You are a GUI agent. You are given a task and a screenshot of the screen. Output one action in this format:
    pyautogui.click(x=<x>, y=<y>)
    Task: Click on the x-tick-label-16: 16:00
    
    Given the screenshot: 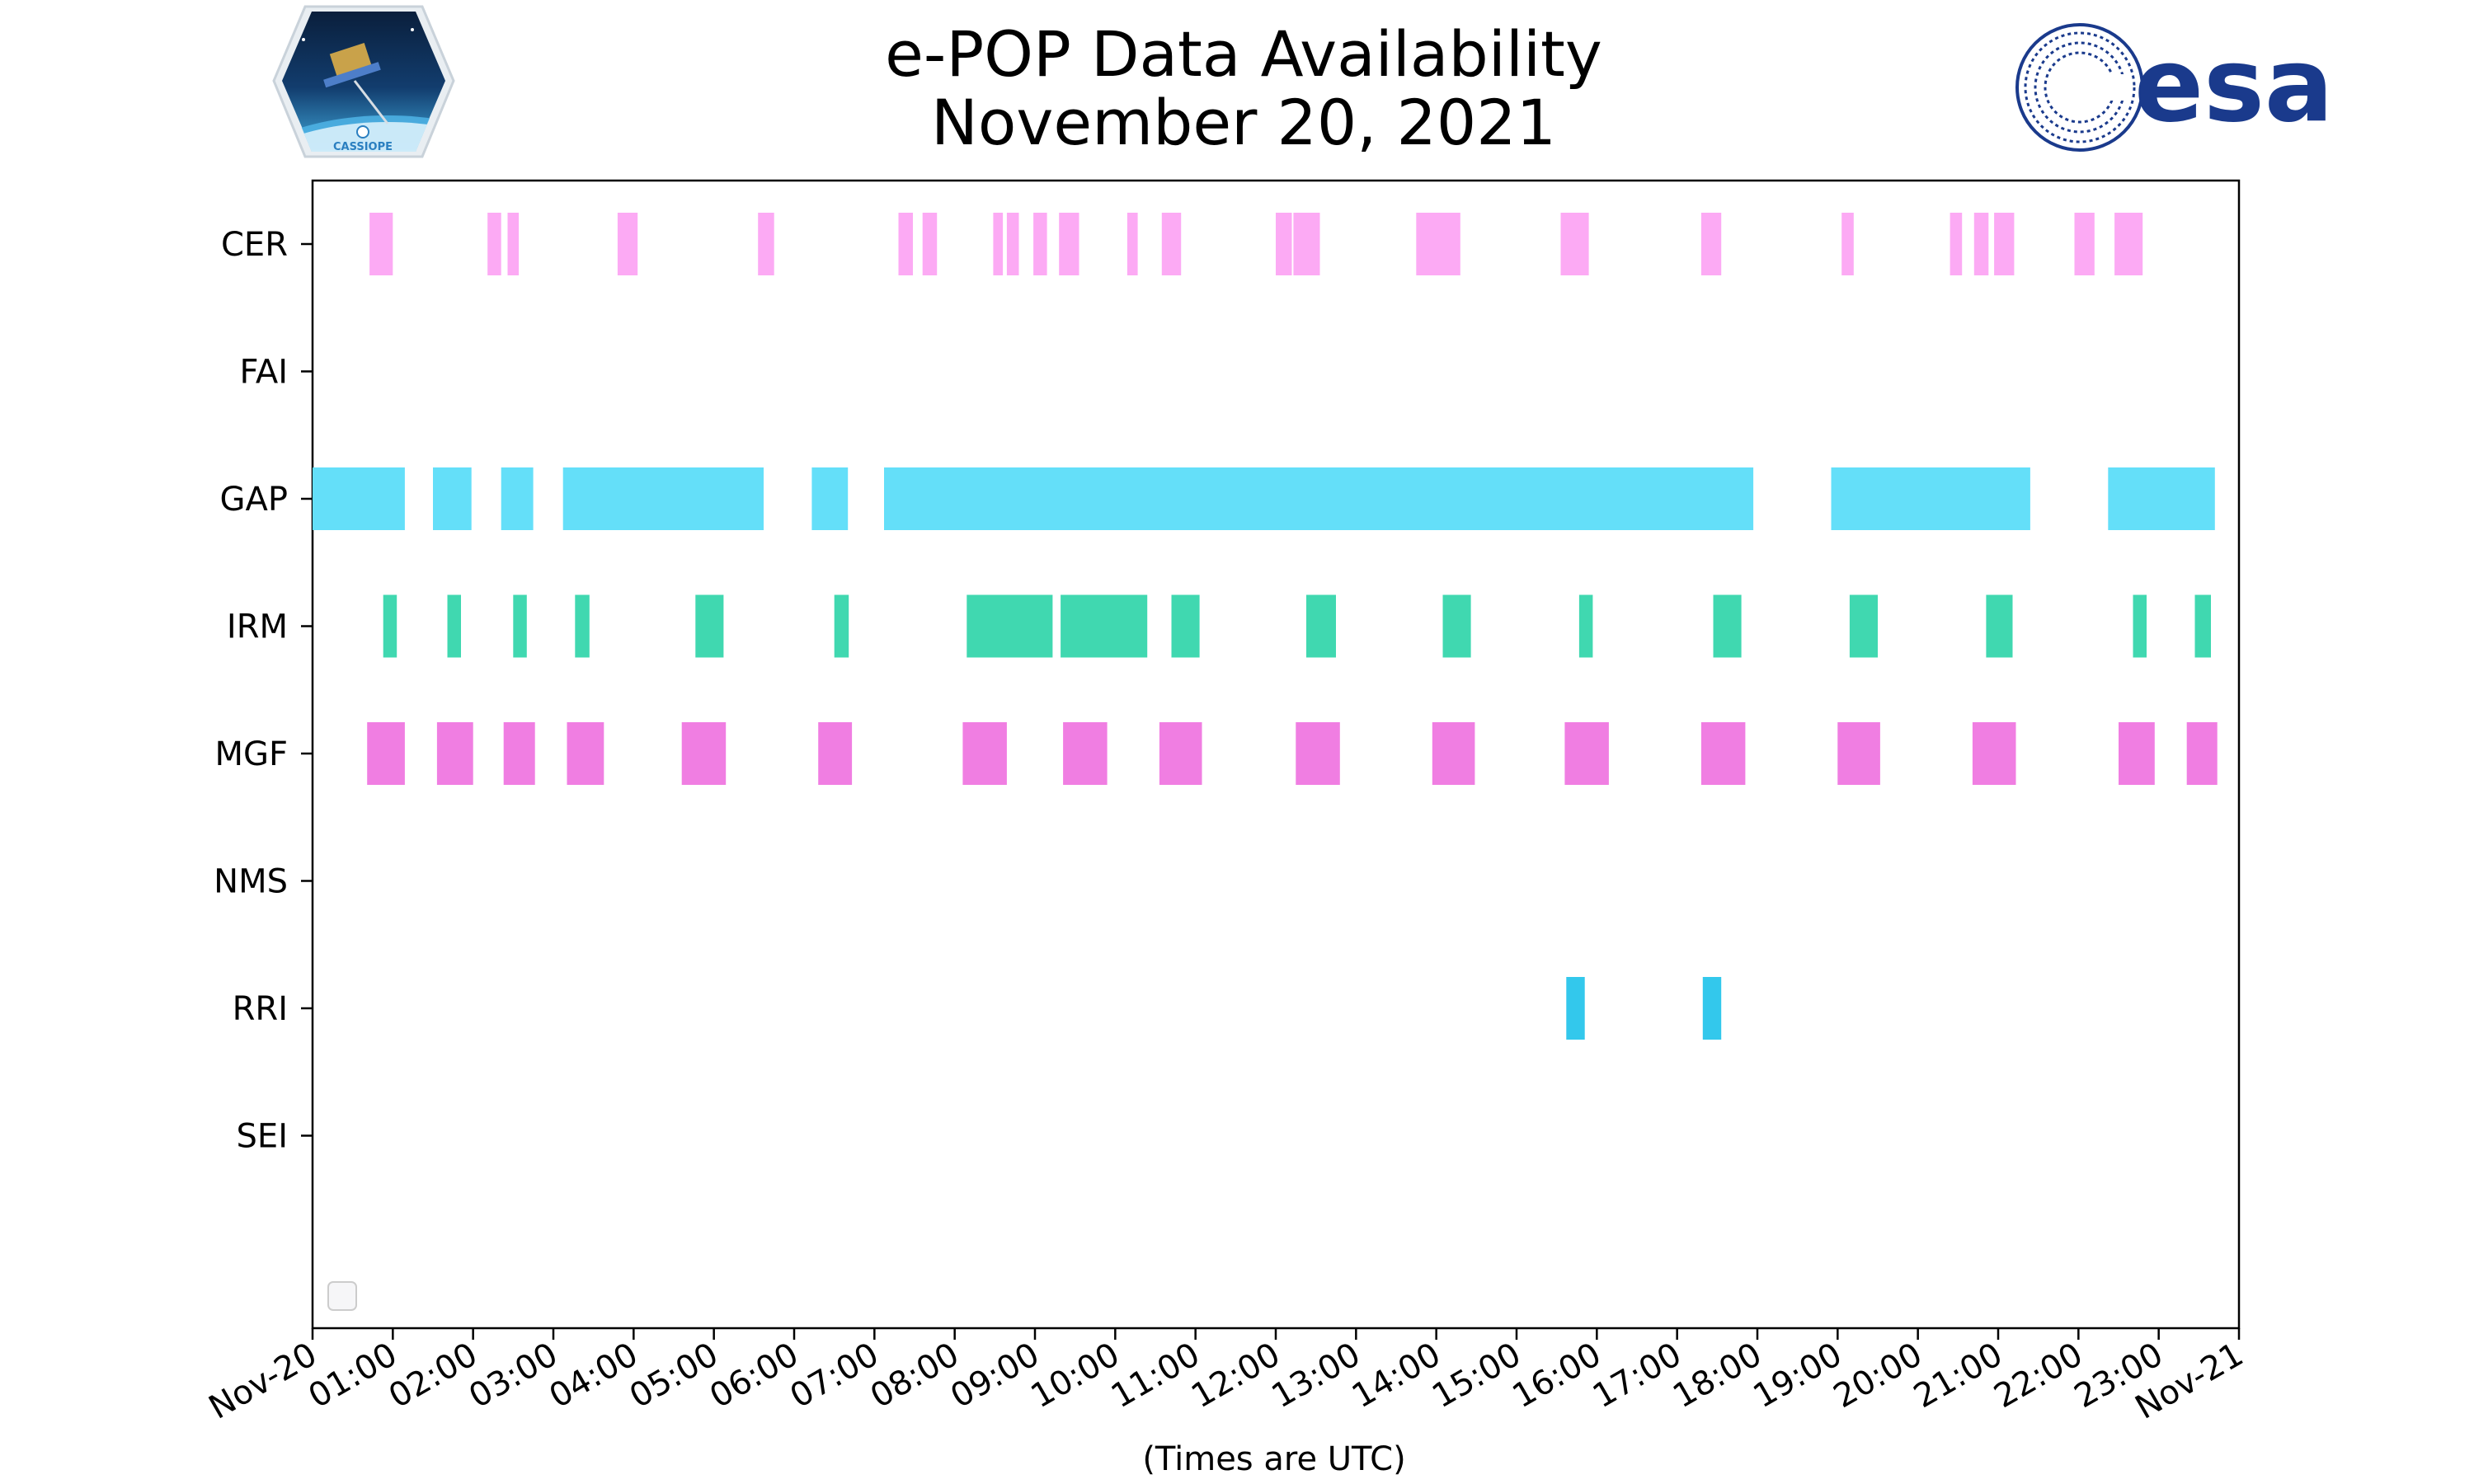 What is the action you would take?
    pyautogui.click(x=1556, y=1376)
    